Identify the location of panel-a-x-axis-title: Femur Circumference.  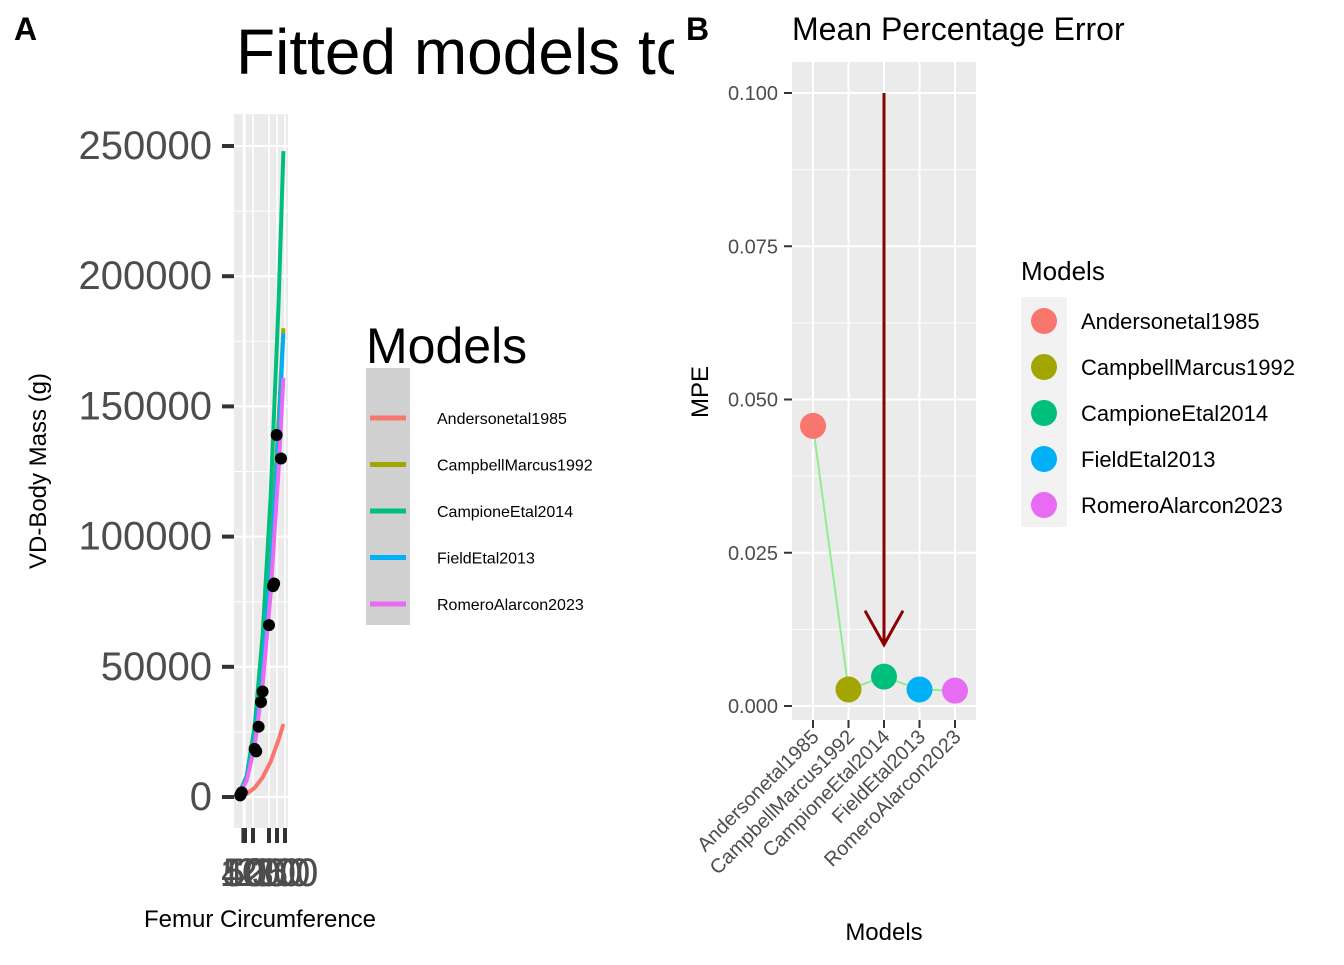
(260, 919).